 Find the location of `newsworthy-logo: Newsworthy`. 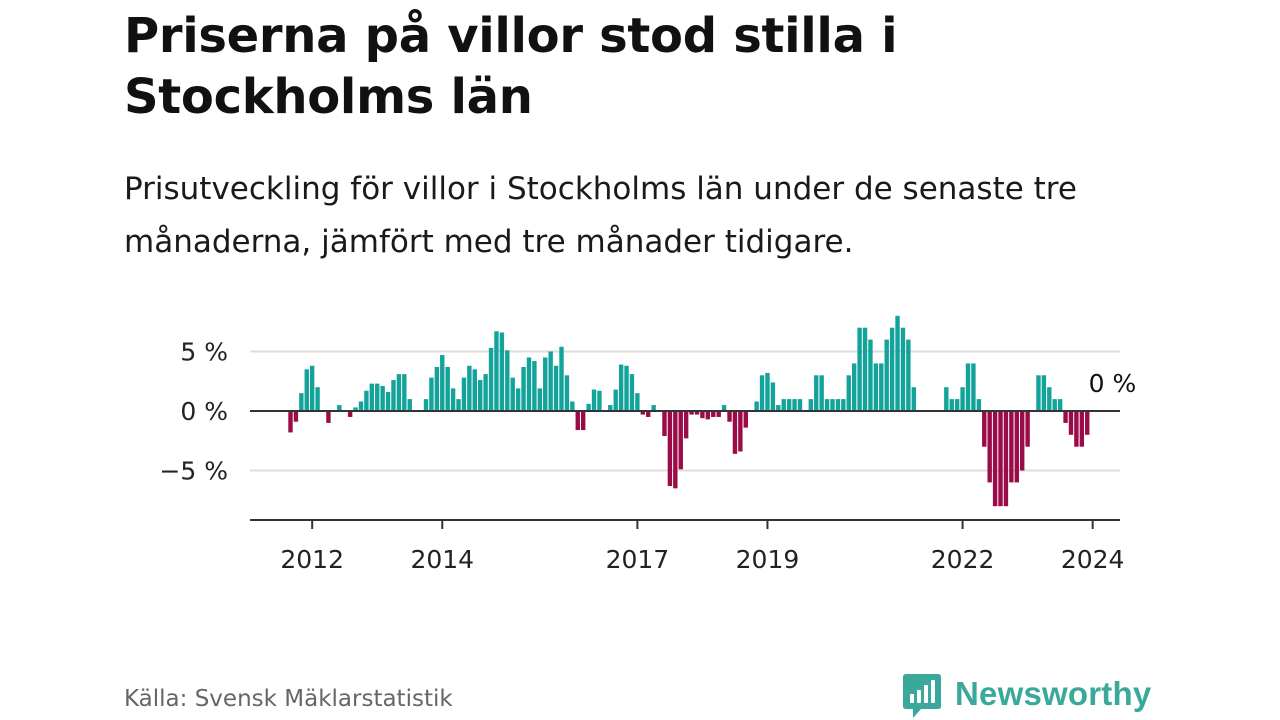

newsworthy-logo: Newsworthy is located at coordinates (1026, 694).